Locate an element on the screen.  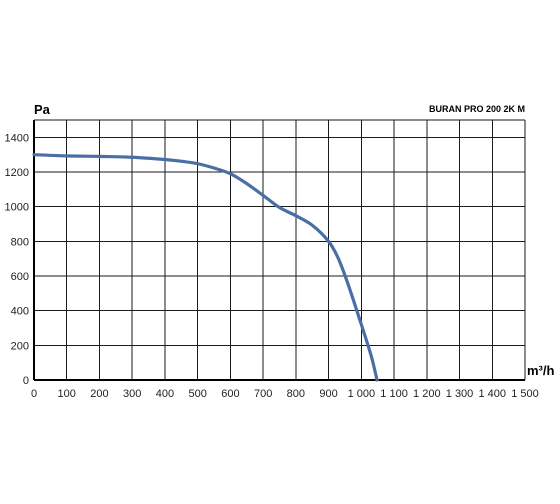
x-tick-label: 1 000 is located at coordinates (362, 394).